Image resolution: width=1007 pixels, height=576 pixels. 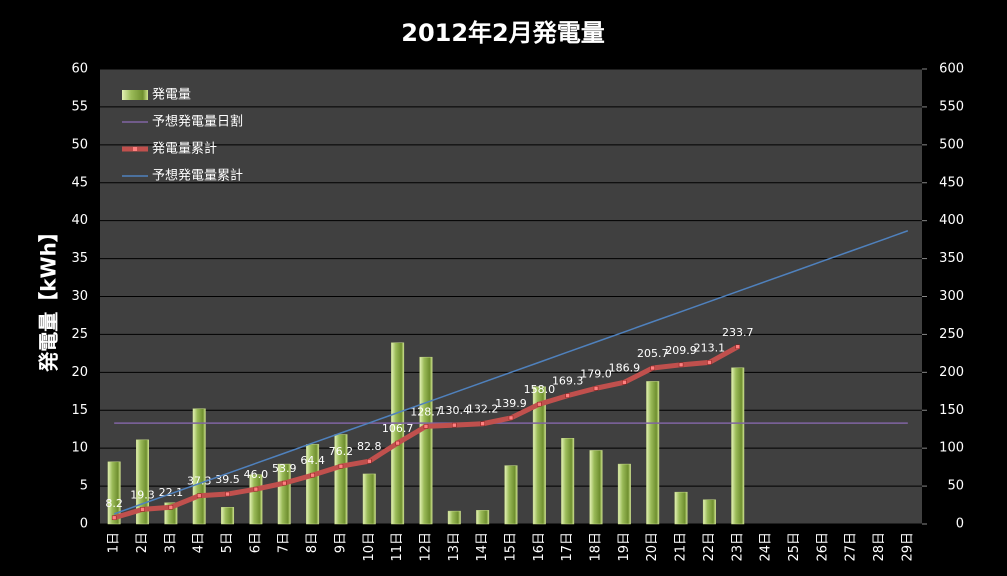 I want to click on x-tick-label: 1日, so click(x=114, y=542).